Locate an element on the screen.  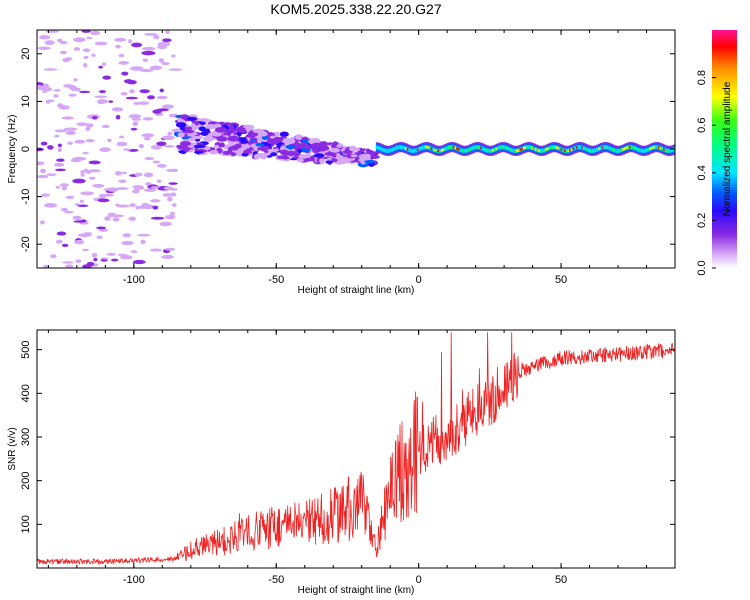
snr-ylabel: SNR (v/v) is located at coordinates (12, 448).